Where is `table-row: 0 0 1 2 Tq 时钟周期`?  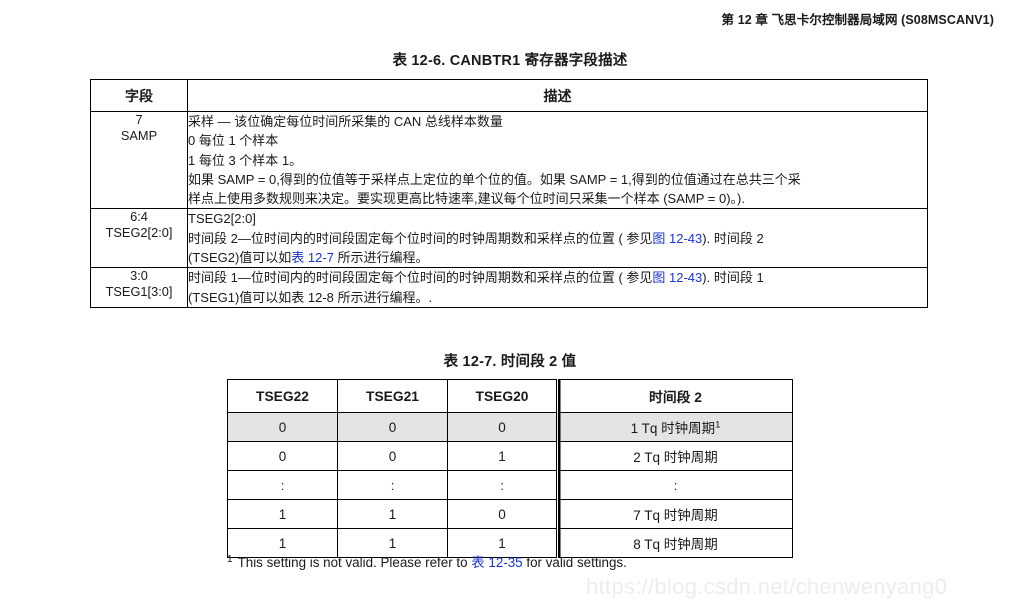
table-row: 0 0 1 2 Tq 时钟周期 is located at coordinates (510, 456).